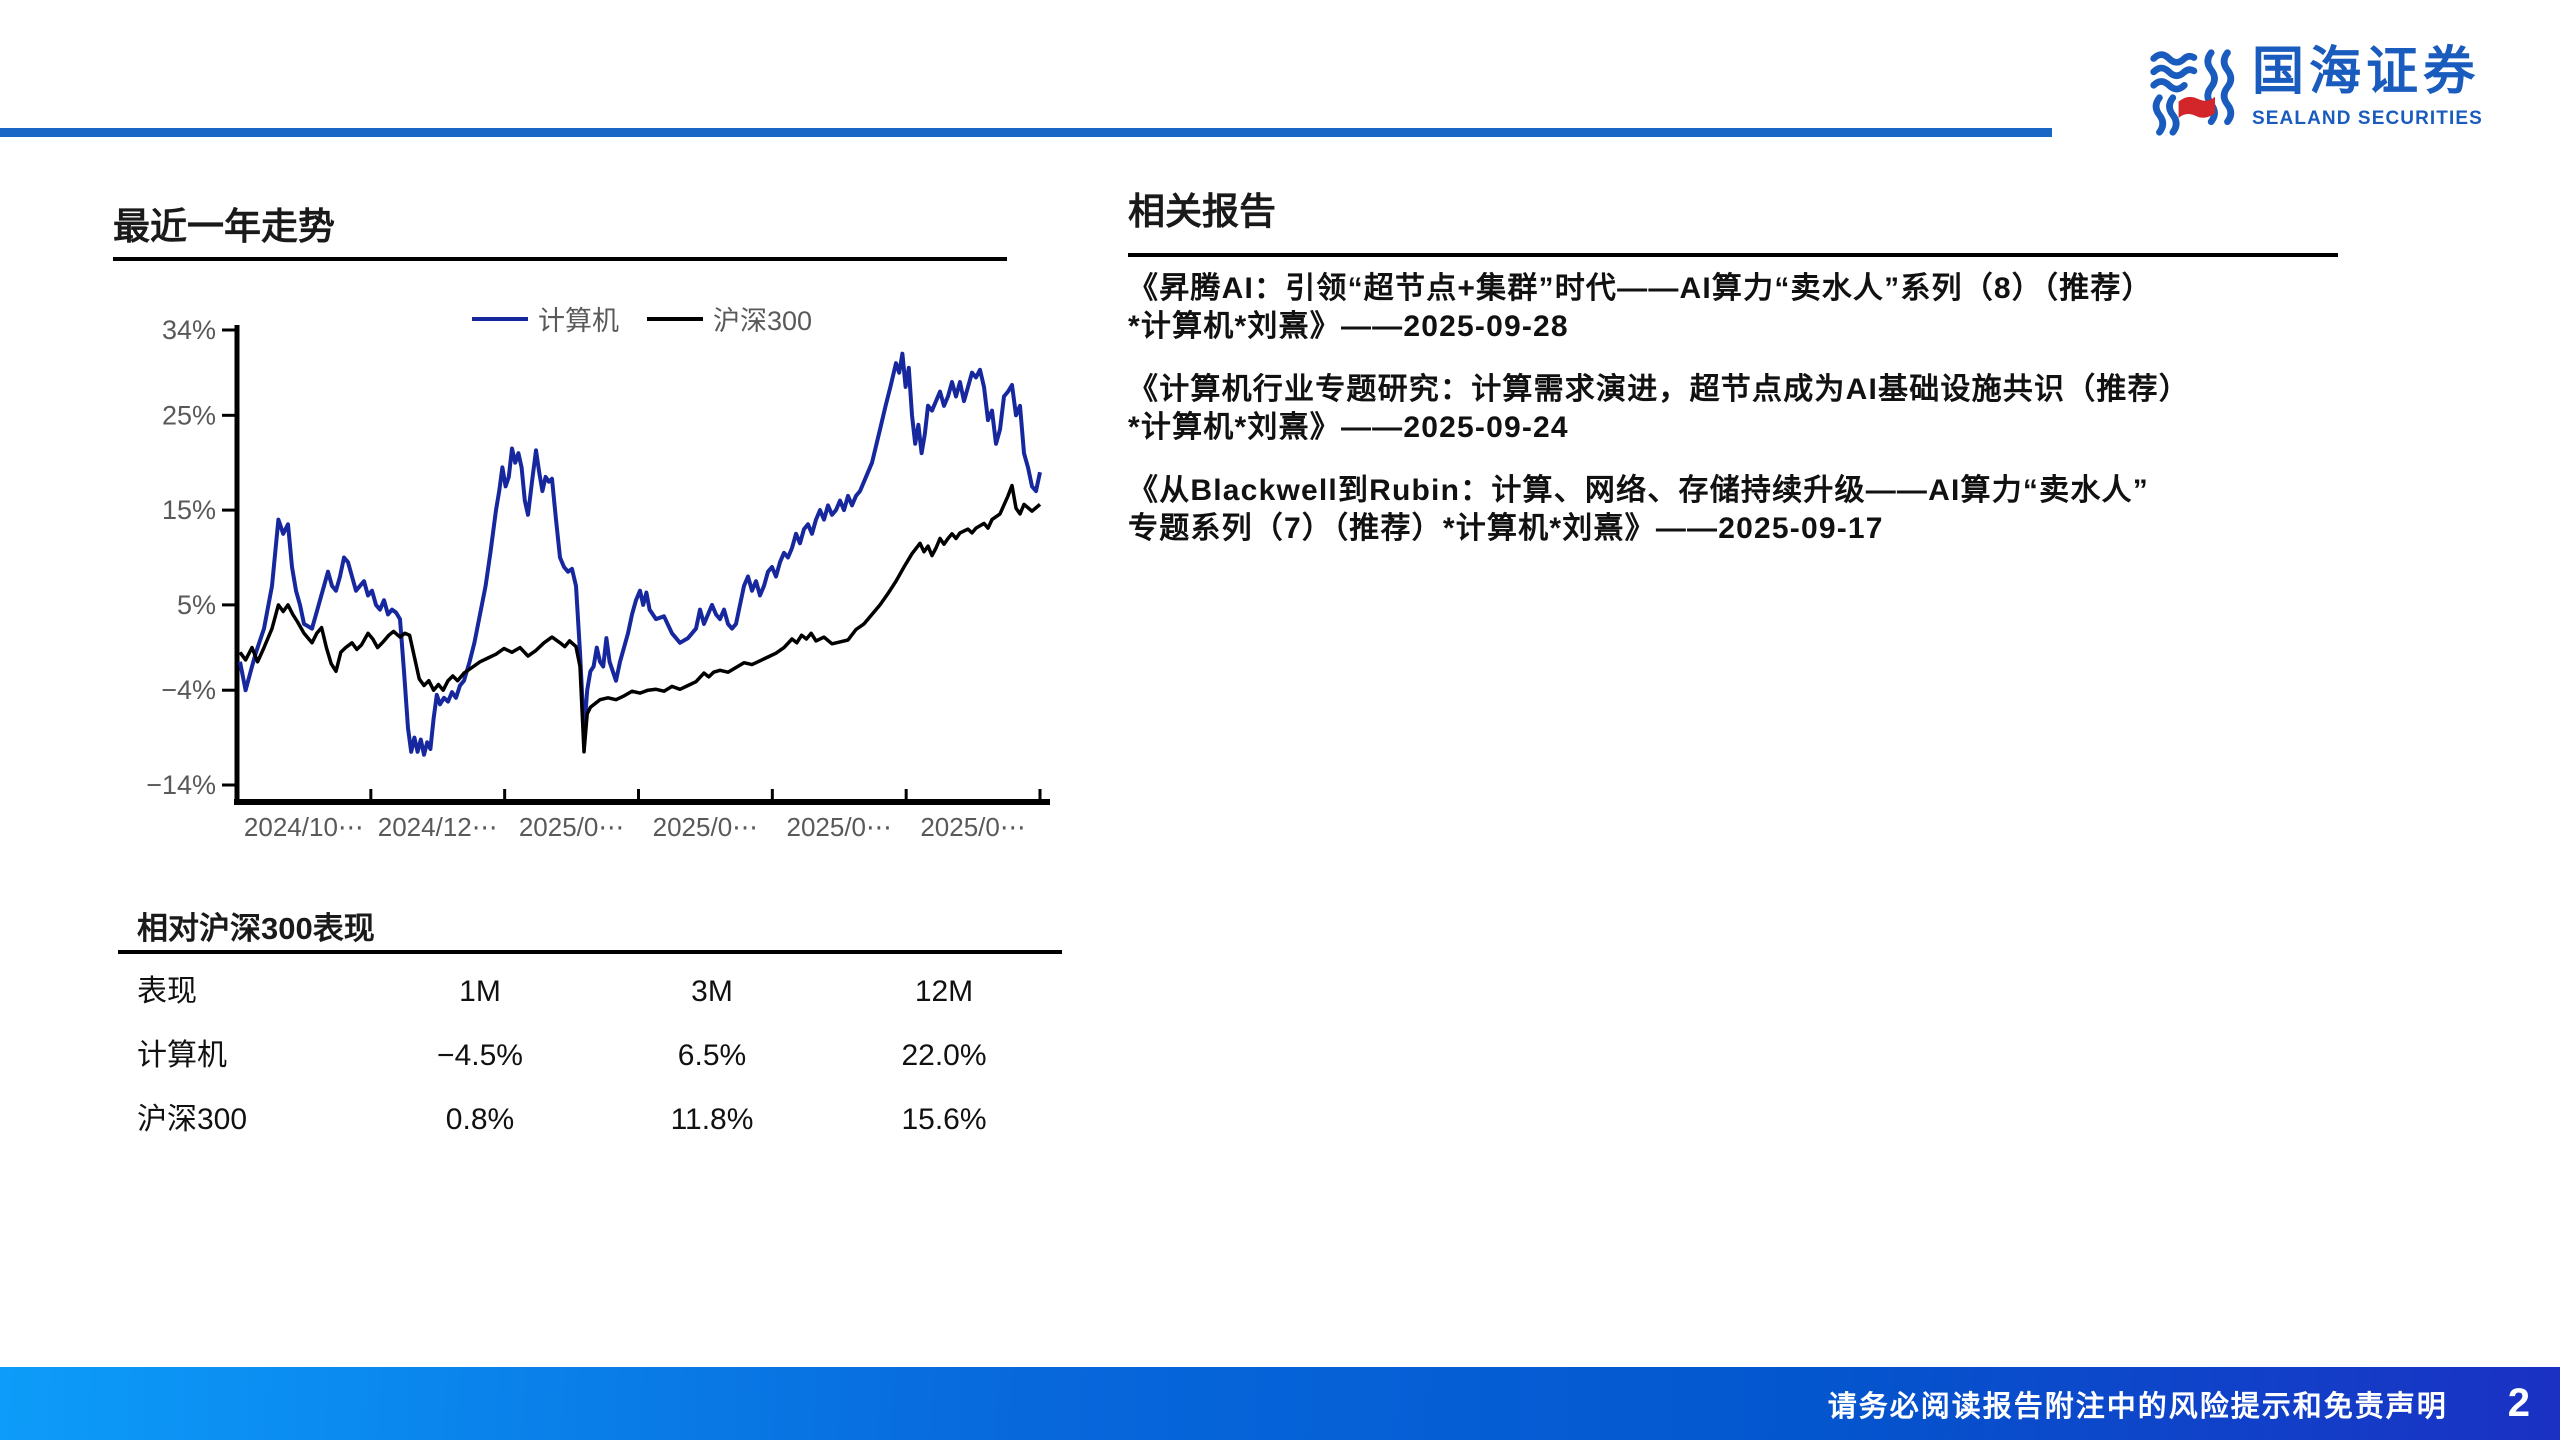  I want to click on company-logo: 国海证券 SEALAND SECURITIES, so click(2314, 90).